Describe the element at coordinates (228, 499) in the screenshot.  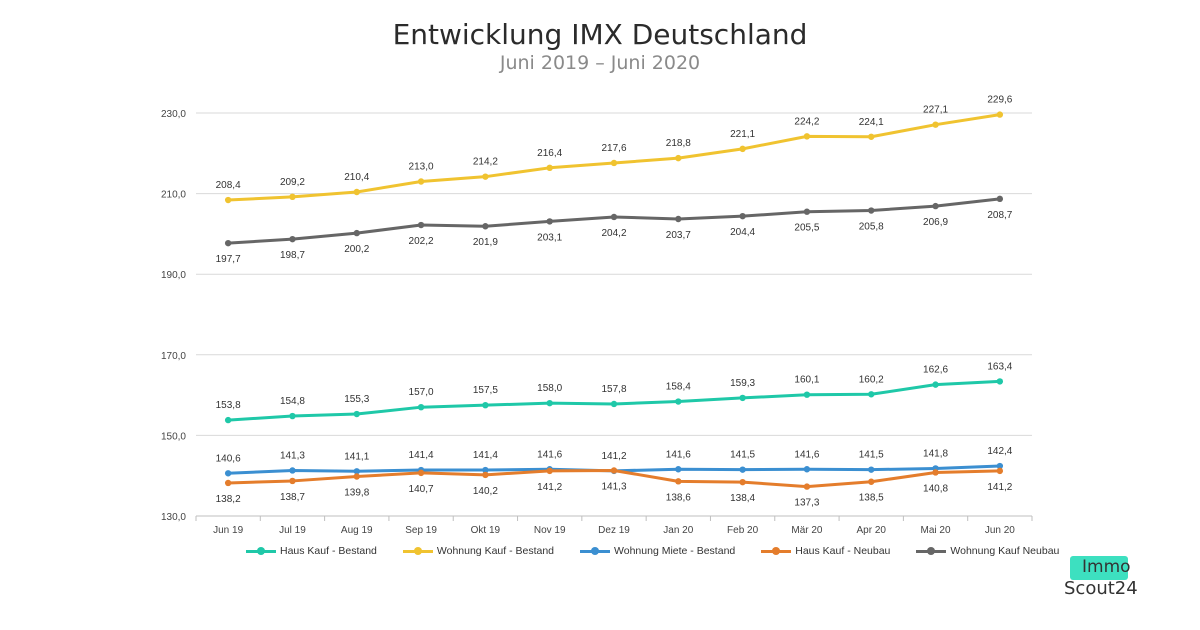
I see `data-label: 138,2` at that location.